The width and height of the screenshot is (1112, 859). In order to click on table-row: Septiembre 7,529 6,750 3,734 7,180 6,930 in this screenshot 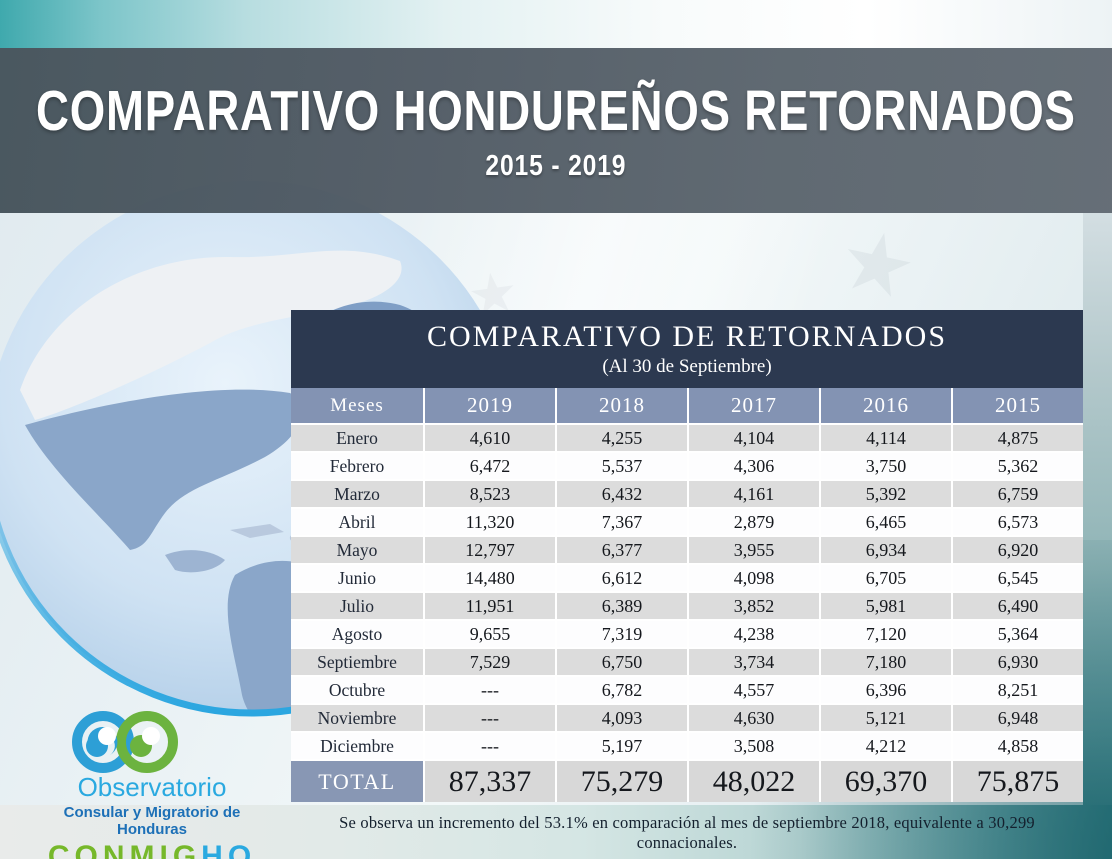, I will do `click(687, 662)`.